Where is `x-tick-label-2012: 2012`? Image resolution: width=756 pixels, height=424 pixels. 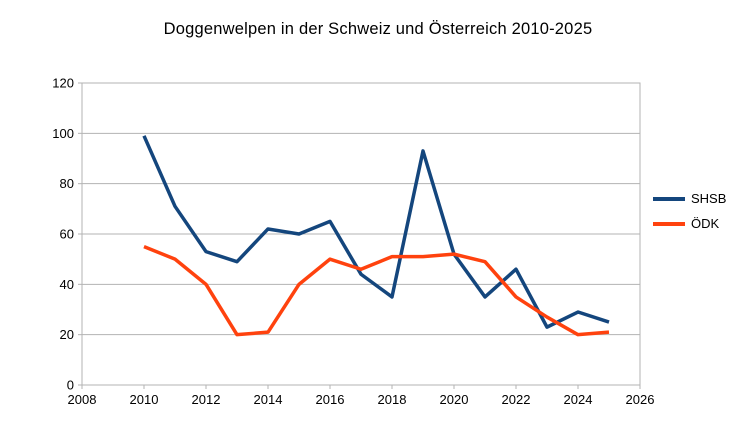
x-tick-label-2012: 2012 is located at coordinates (206, 399).